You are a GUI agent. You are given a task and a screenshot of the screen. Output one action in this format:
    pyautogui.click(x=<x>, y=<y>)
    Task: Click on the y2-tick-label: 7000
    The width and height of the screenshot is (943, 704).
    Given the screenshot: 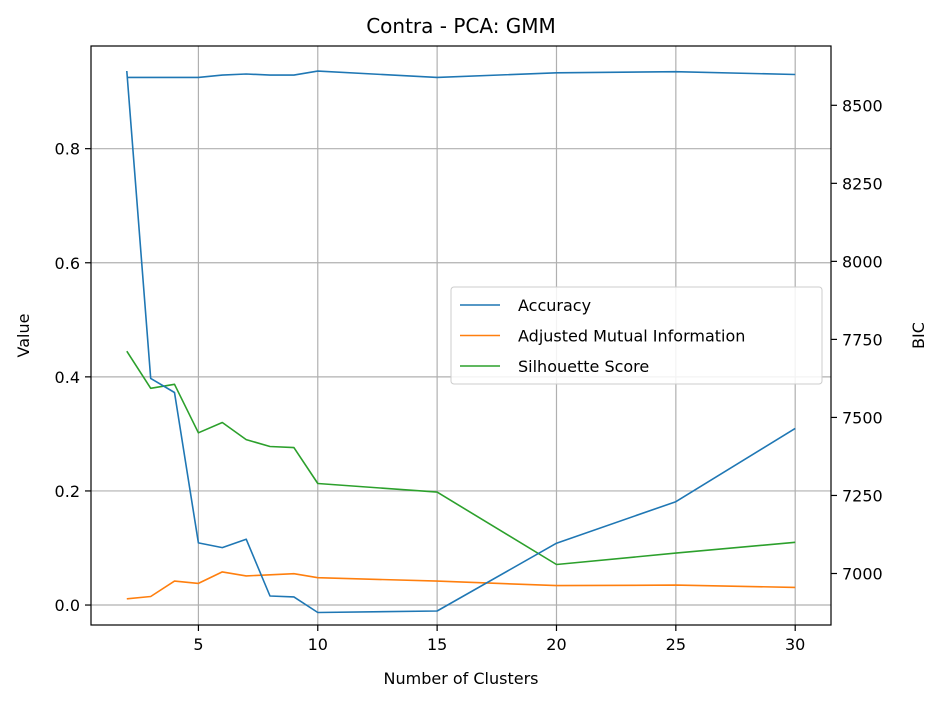 What is the action you would take?
    pyautogui.click(x=862, y=573)
    